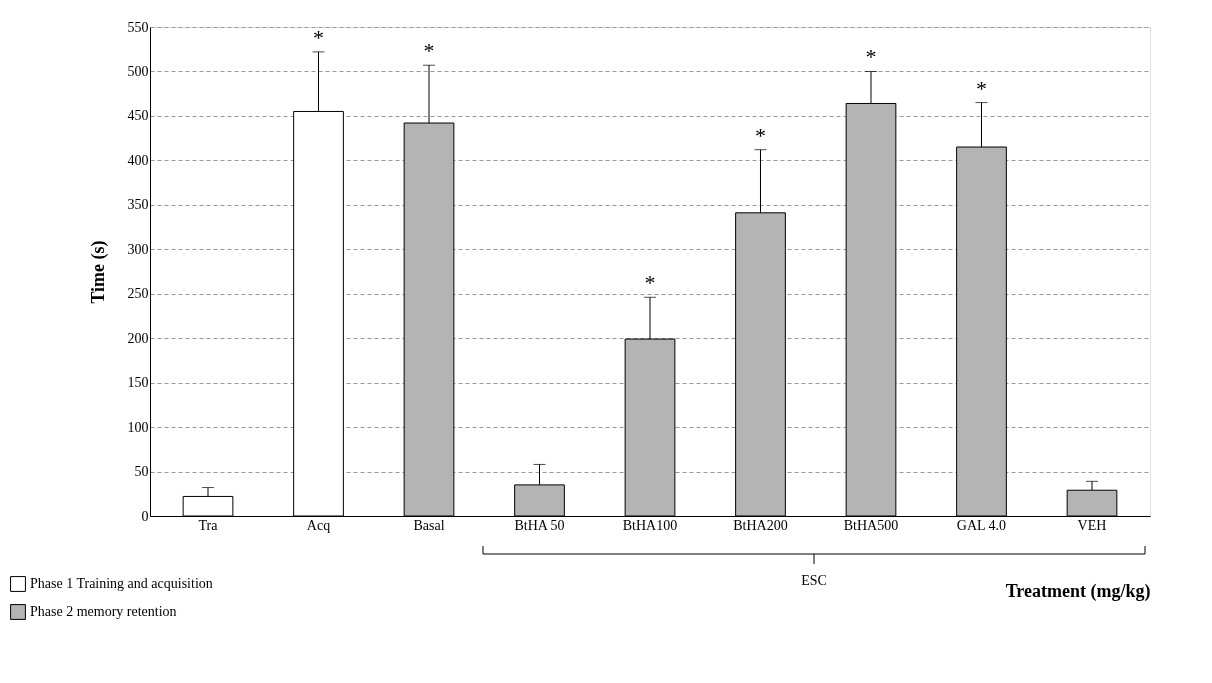 The height and width of the screenshot is (683, 1212). I want to click on x-tick-label: BtHA200, so click(760, 525).